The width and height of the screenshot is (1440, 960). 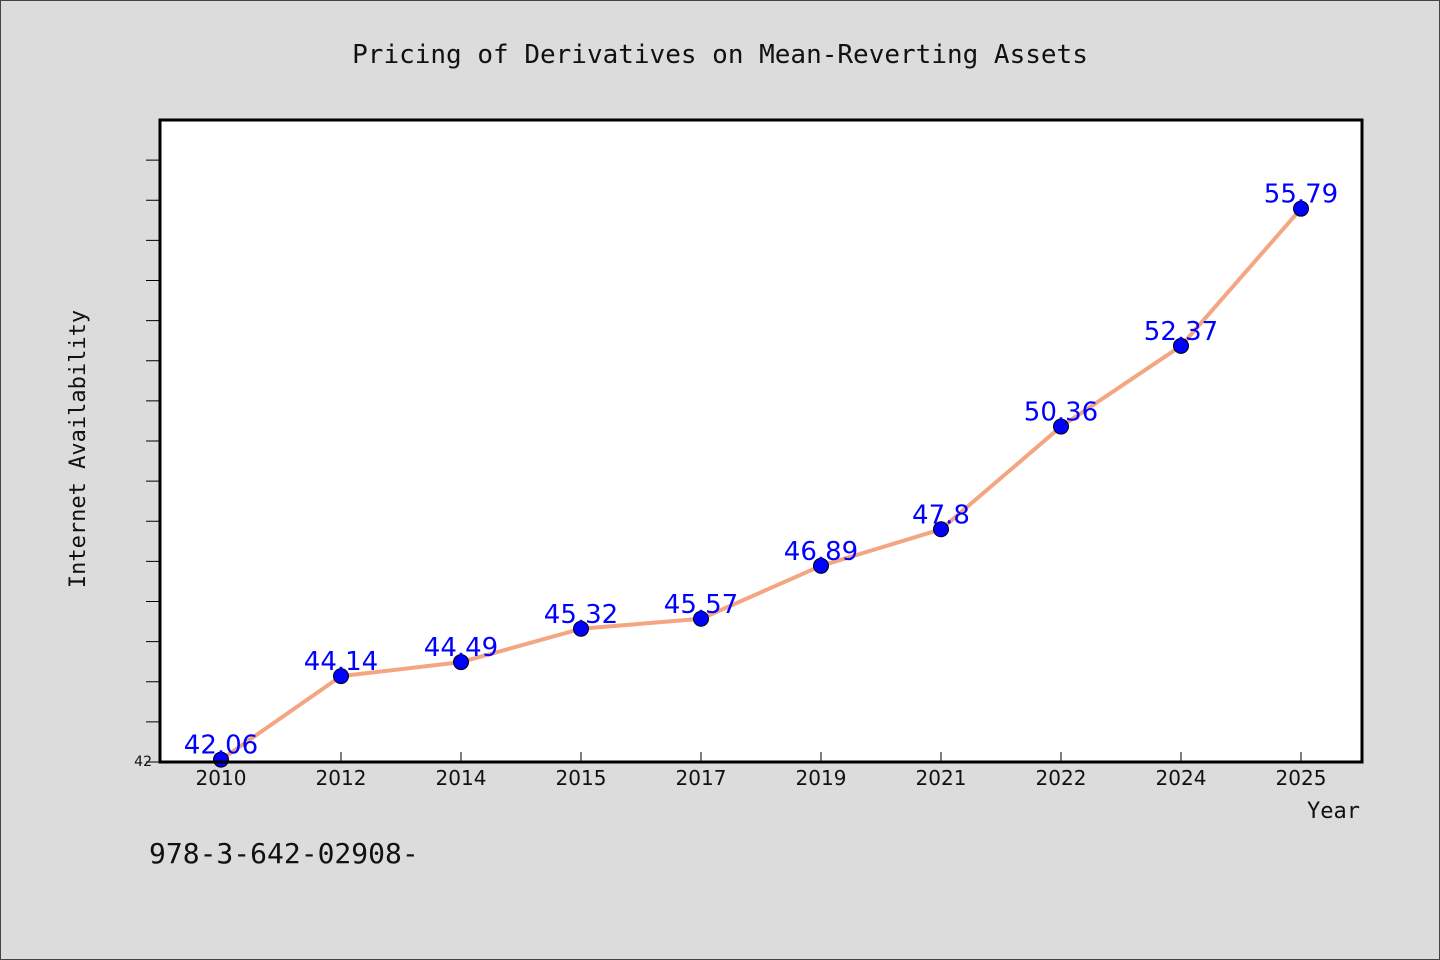 What do you see at coordinates (1333, 811) in the screenshot?
I see `x-axis-label: Year` at bounding box center [1333, 811].